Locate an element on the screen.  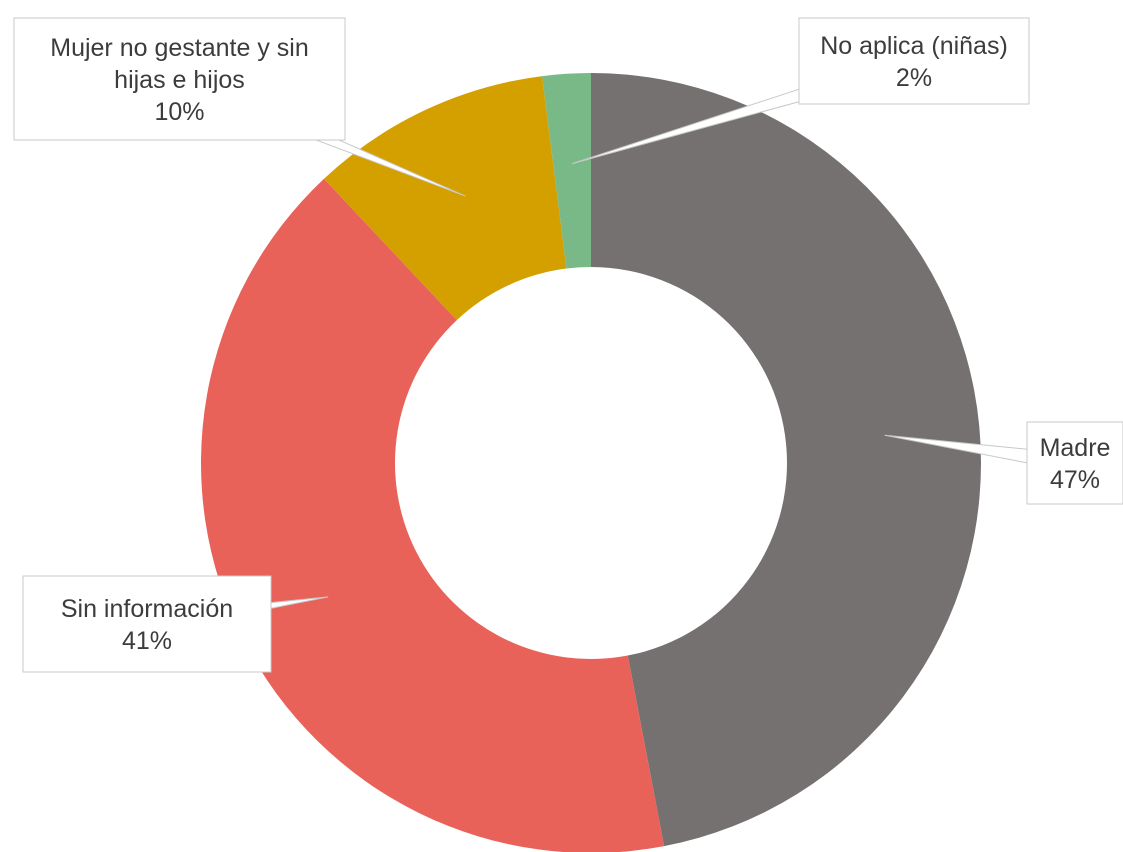
slice-category-label-3: No aplica (niñas) is located at coordinates (914, 46).